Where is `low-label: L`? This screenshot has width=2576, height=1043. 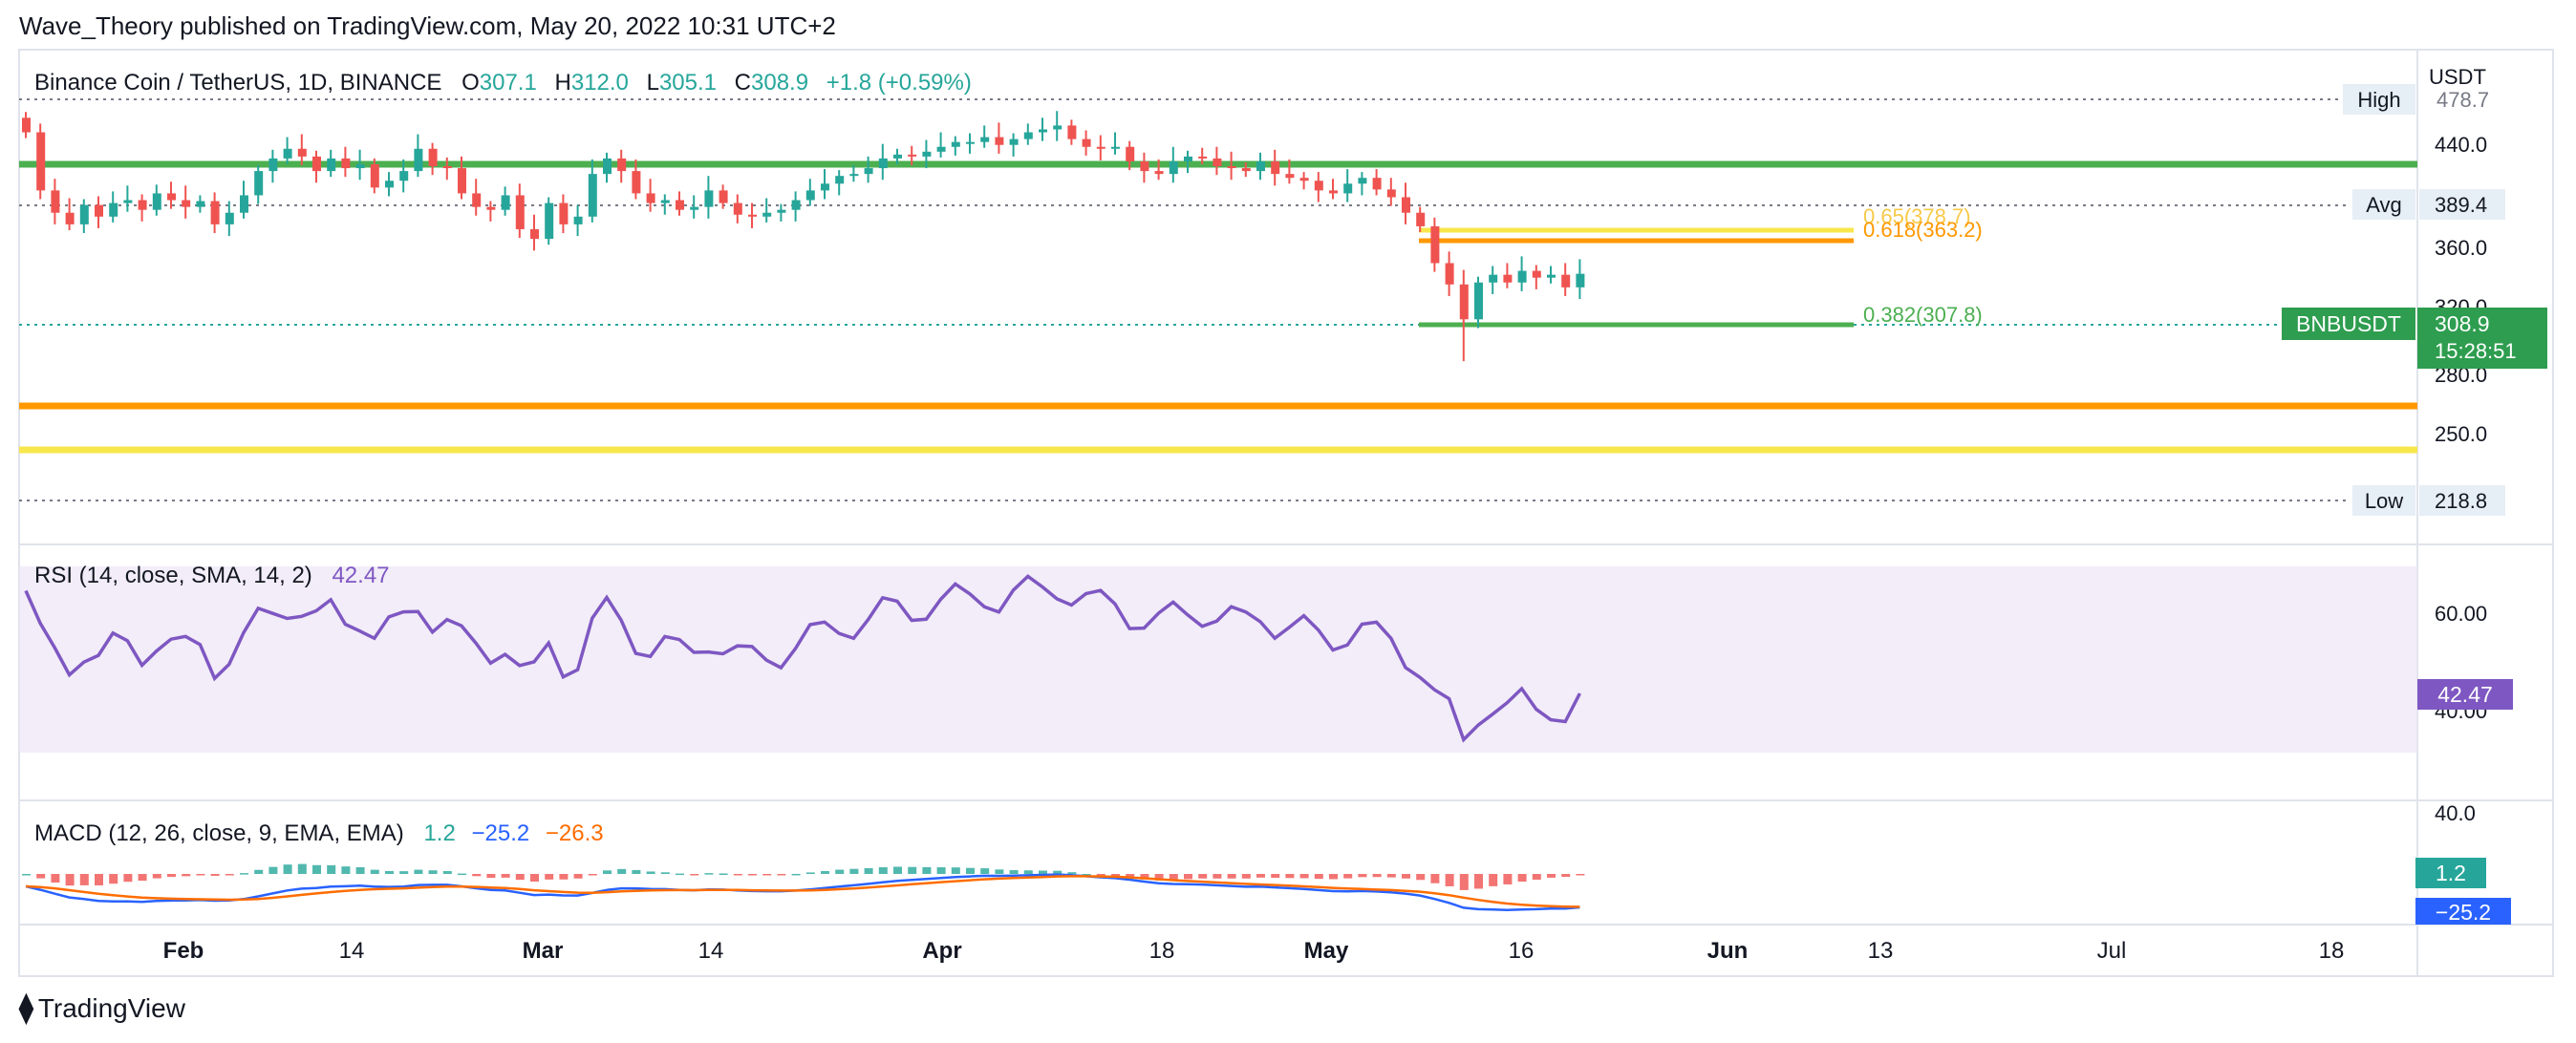
low-label: L is located at coordinates (653, 83).